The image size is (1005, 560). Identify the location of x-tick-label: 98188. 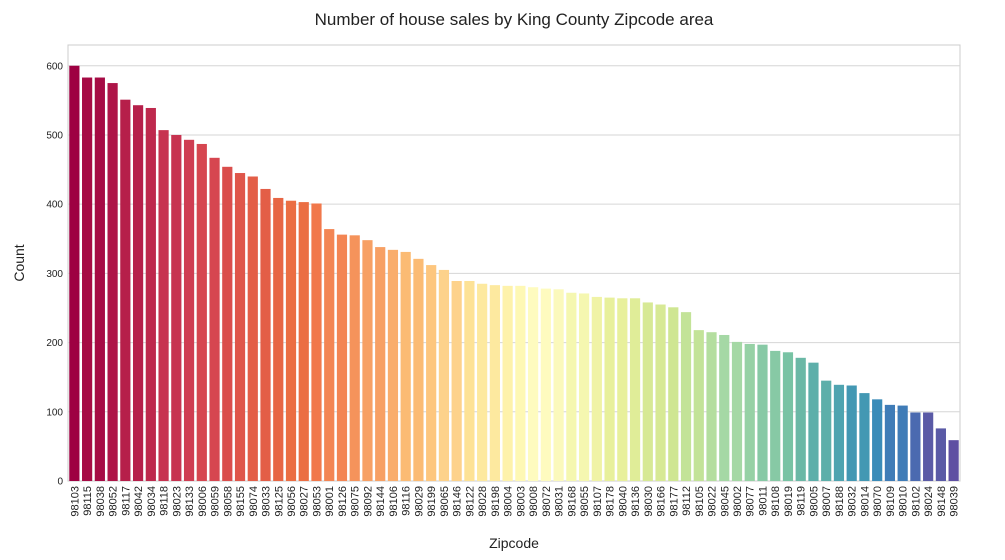
(840, 501).